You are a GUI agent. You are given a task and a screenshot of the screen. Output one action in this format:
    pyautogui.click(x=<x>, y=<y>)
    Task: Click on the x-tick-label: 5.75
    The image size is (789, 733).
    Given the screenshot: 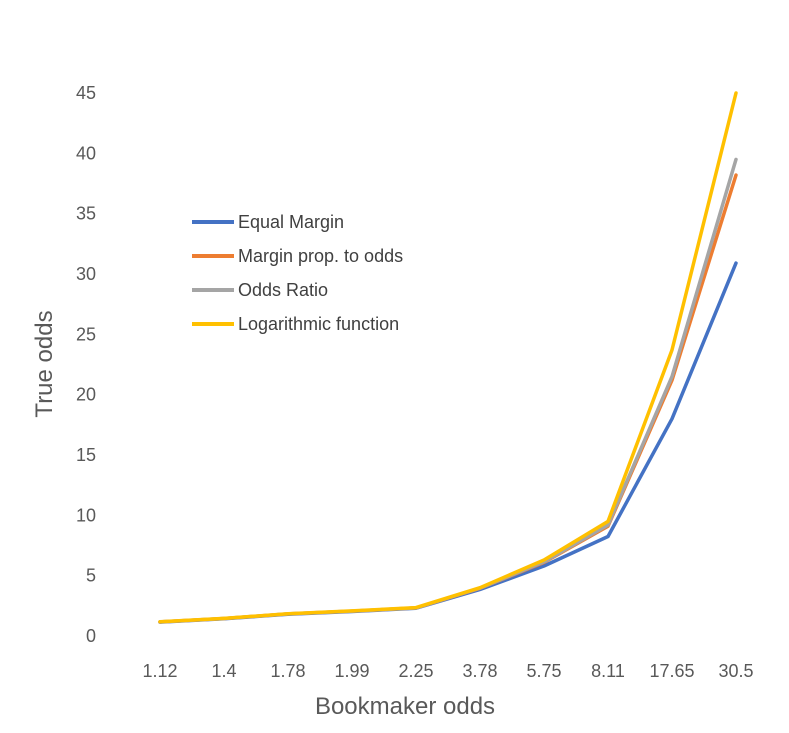 What is the action you would take?
    pyautogui.click(x=543, y=671)
    